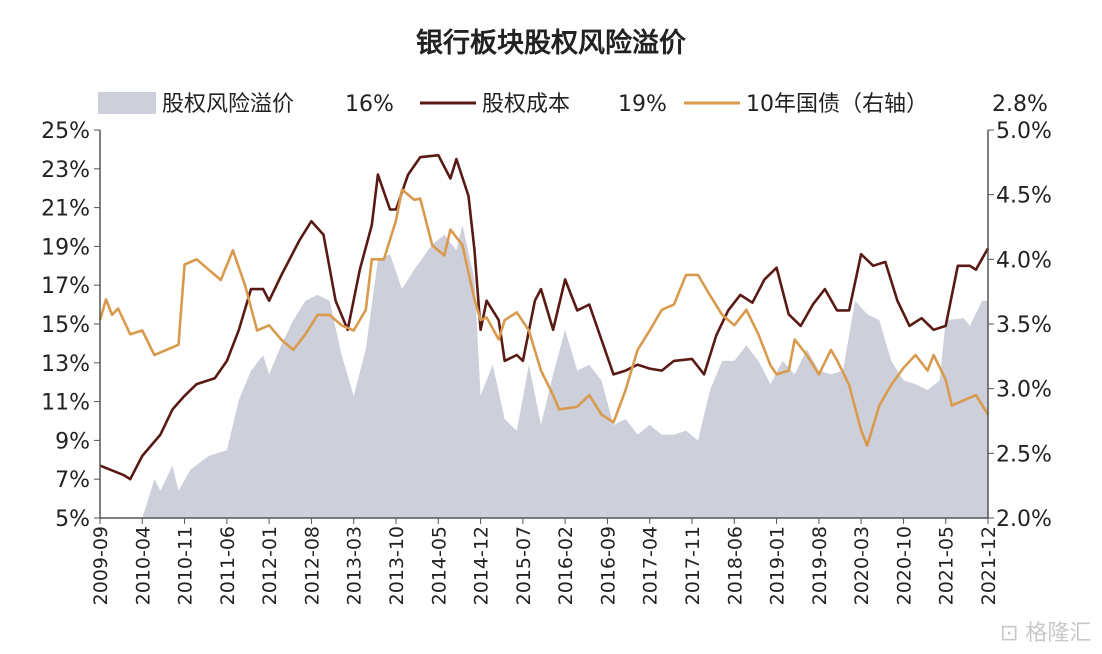 This screenshot has width=1102, height=654. What do you see at coordinates (65, 286) in the screenshot?
I see `y-left-tick-label: 17%` at bounding box center [65, 286].